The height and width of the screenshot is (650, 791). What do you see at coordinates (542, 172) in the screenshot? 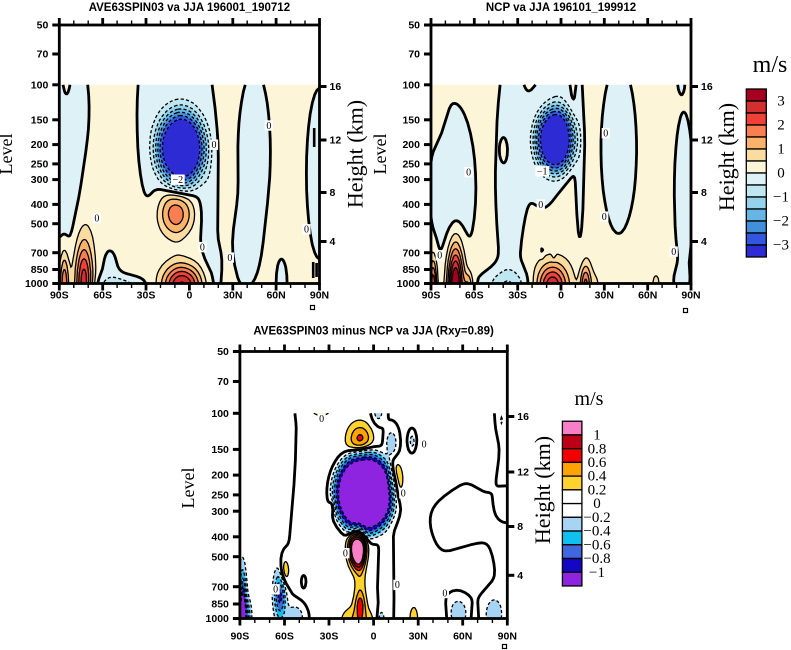
I see `svg-text: −1` at bounding box center [542, 172].